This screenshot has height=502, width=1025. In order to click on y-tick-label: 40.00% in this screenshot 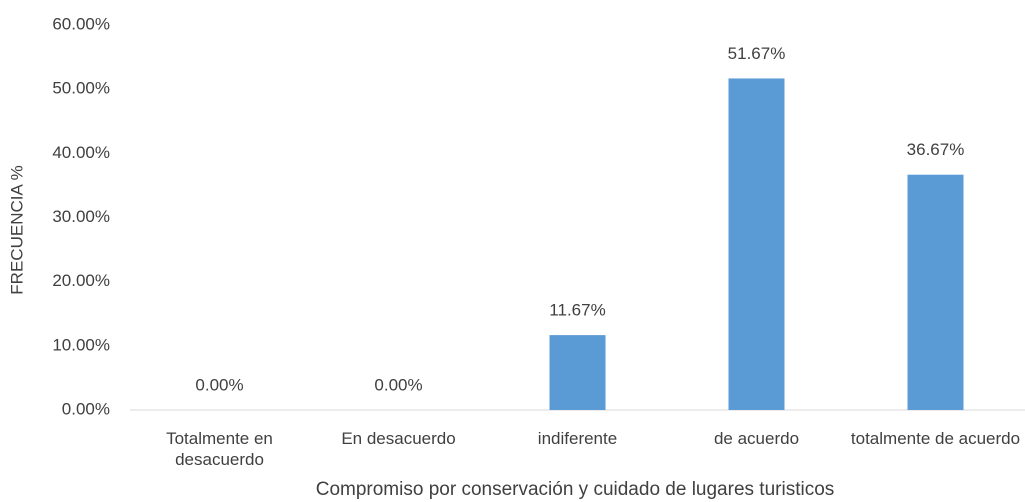, I will do `click(81, 152)`.